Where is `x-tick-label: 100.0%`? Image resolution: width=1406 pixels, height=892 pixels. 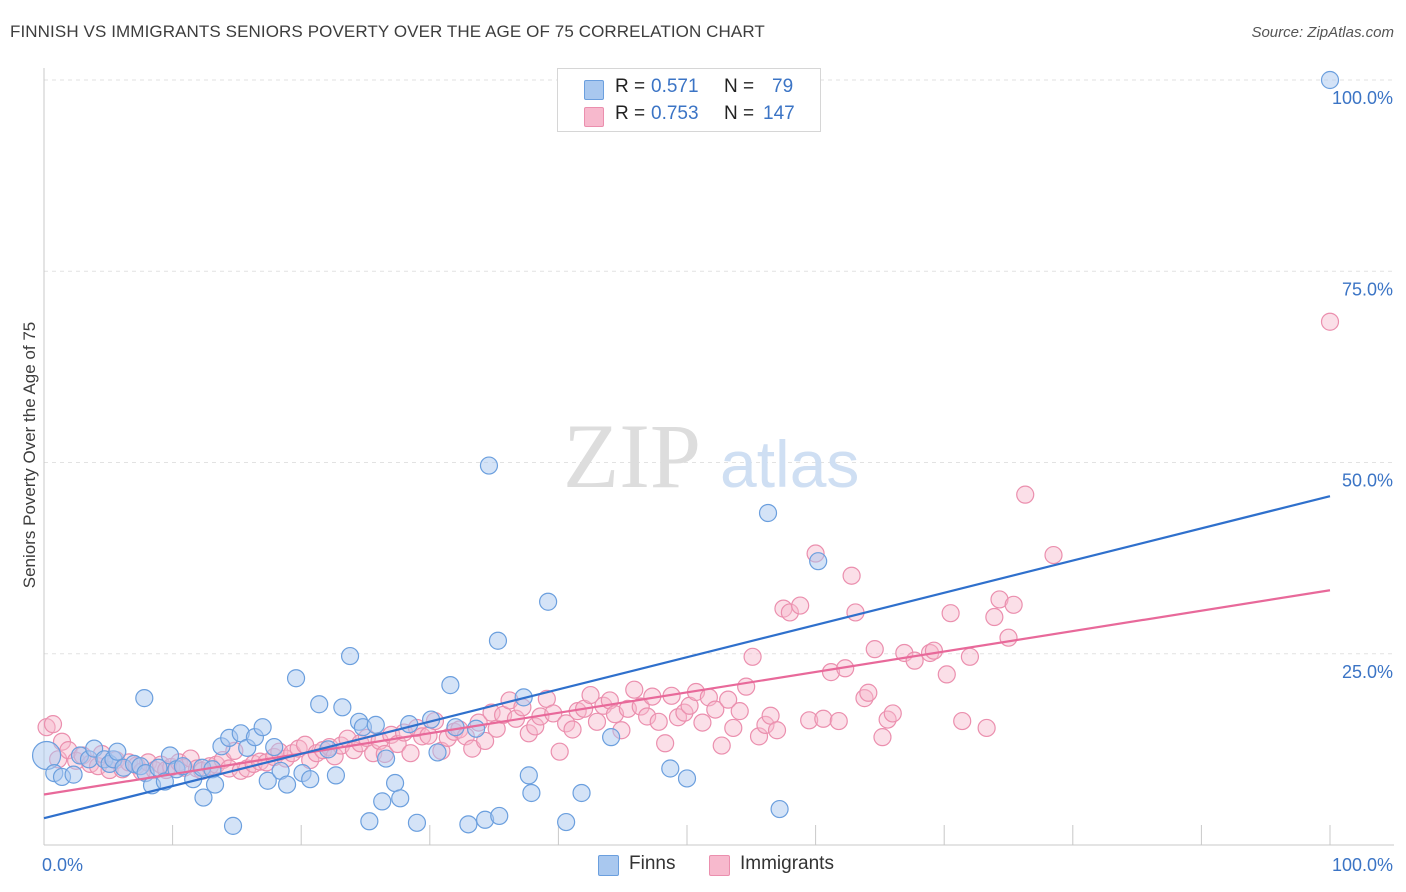
x-tick-label: 100.0% is located at coordinates (1362, 865).